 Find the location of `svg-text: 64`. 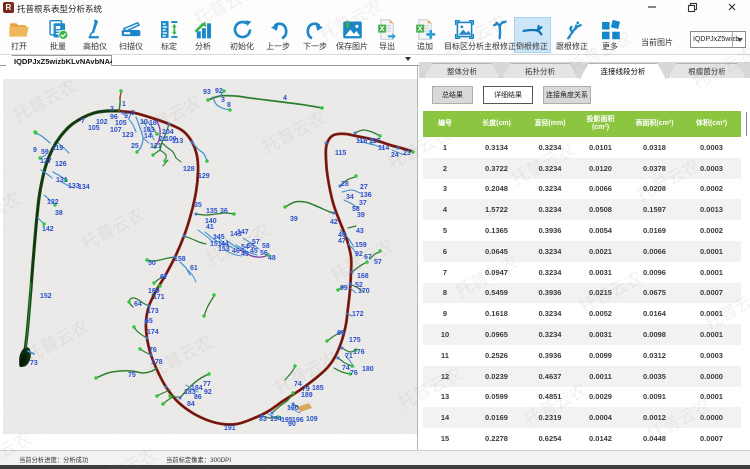

svg-text: 64 is located at coordinates (138, 304).